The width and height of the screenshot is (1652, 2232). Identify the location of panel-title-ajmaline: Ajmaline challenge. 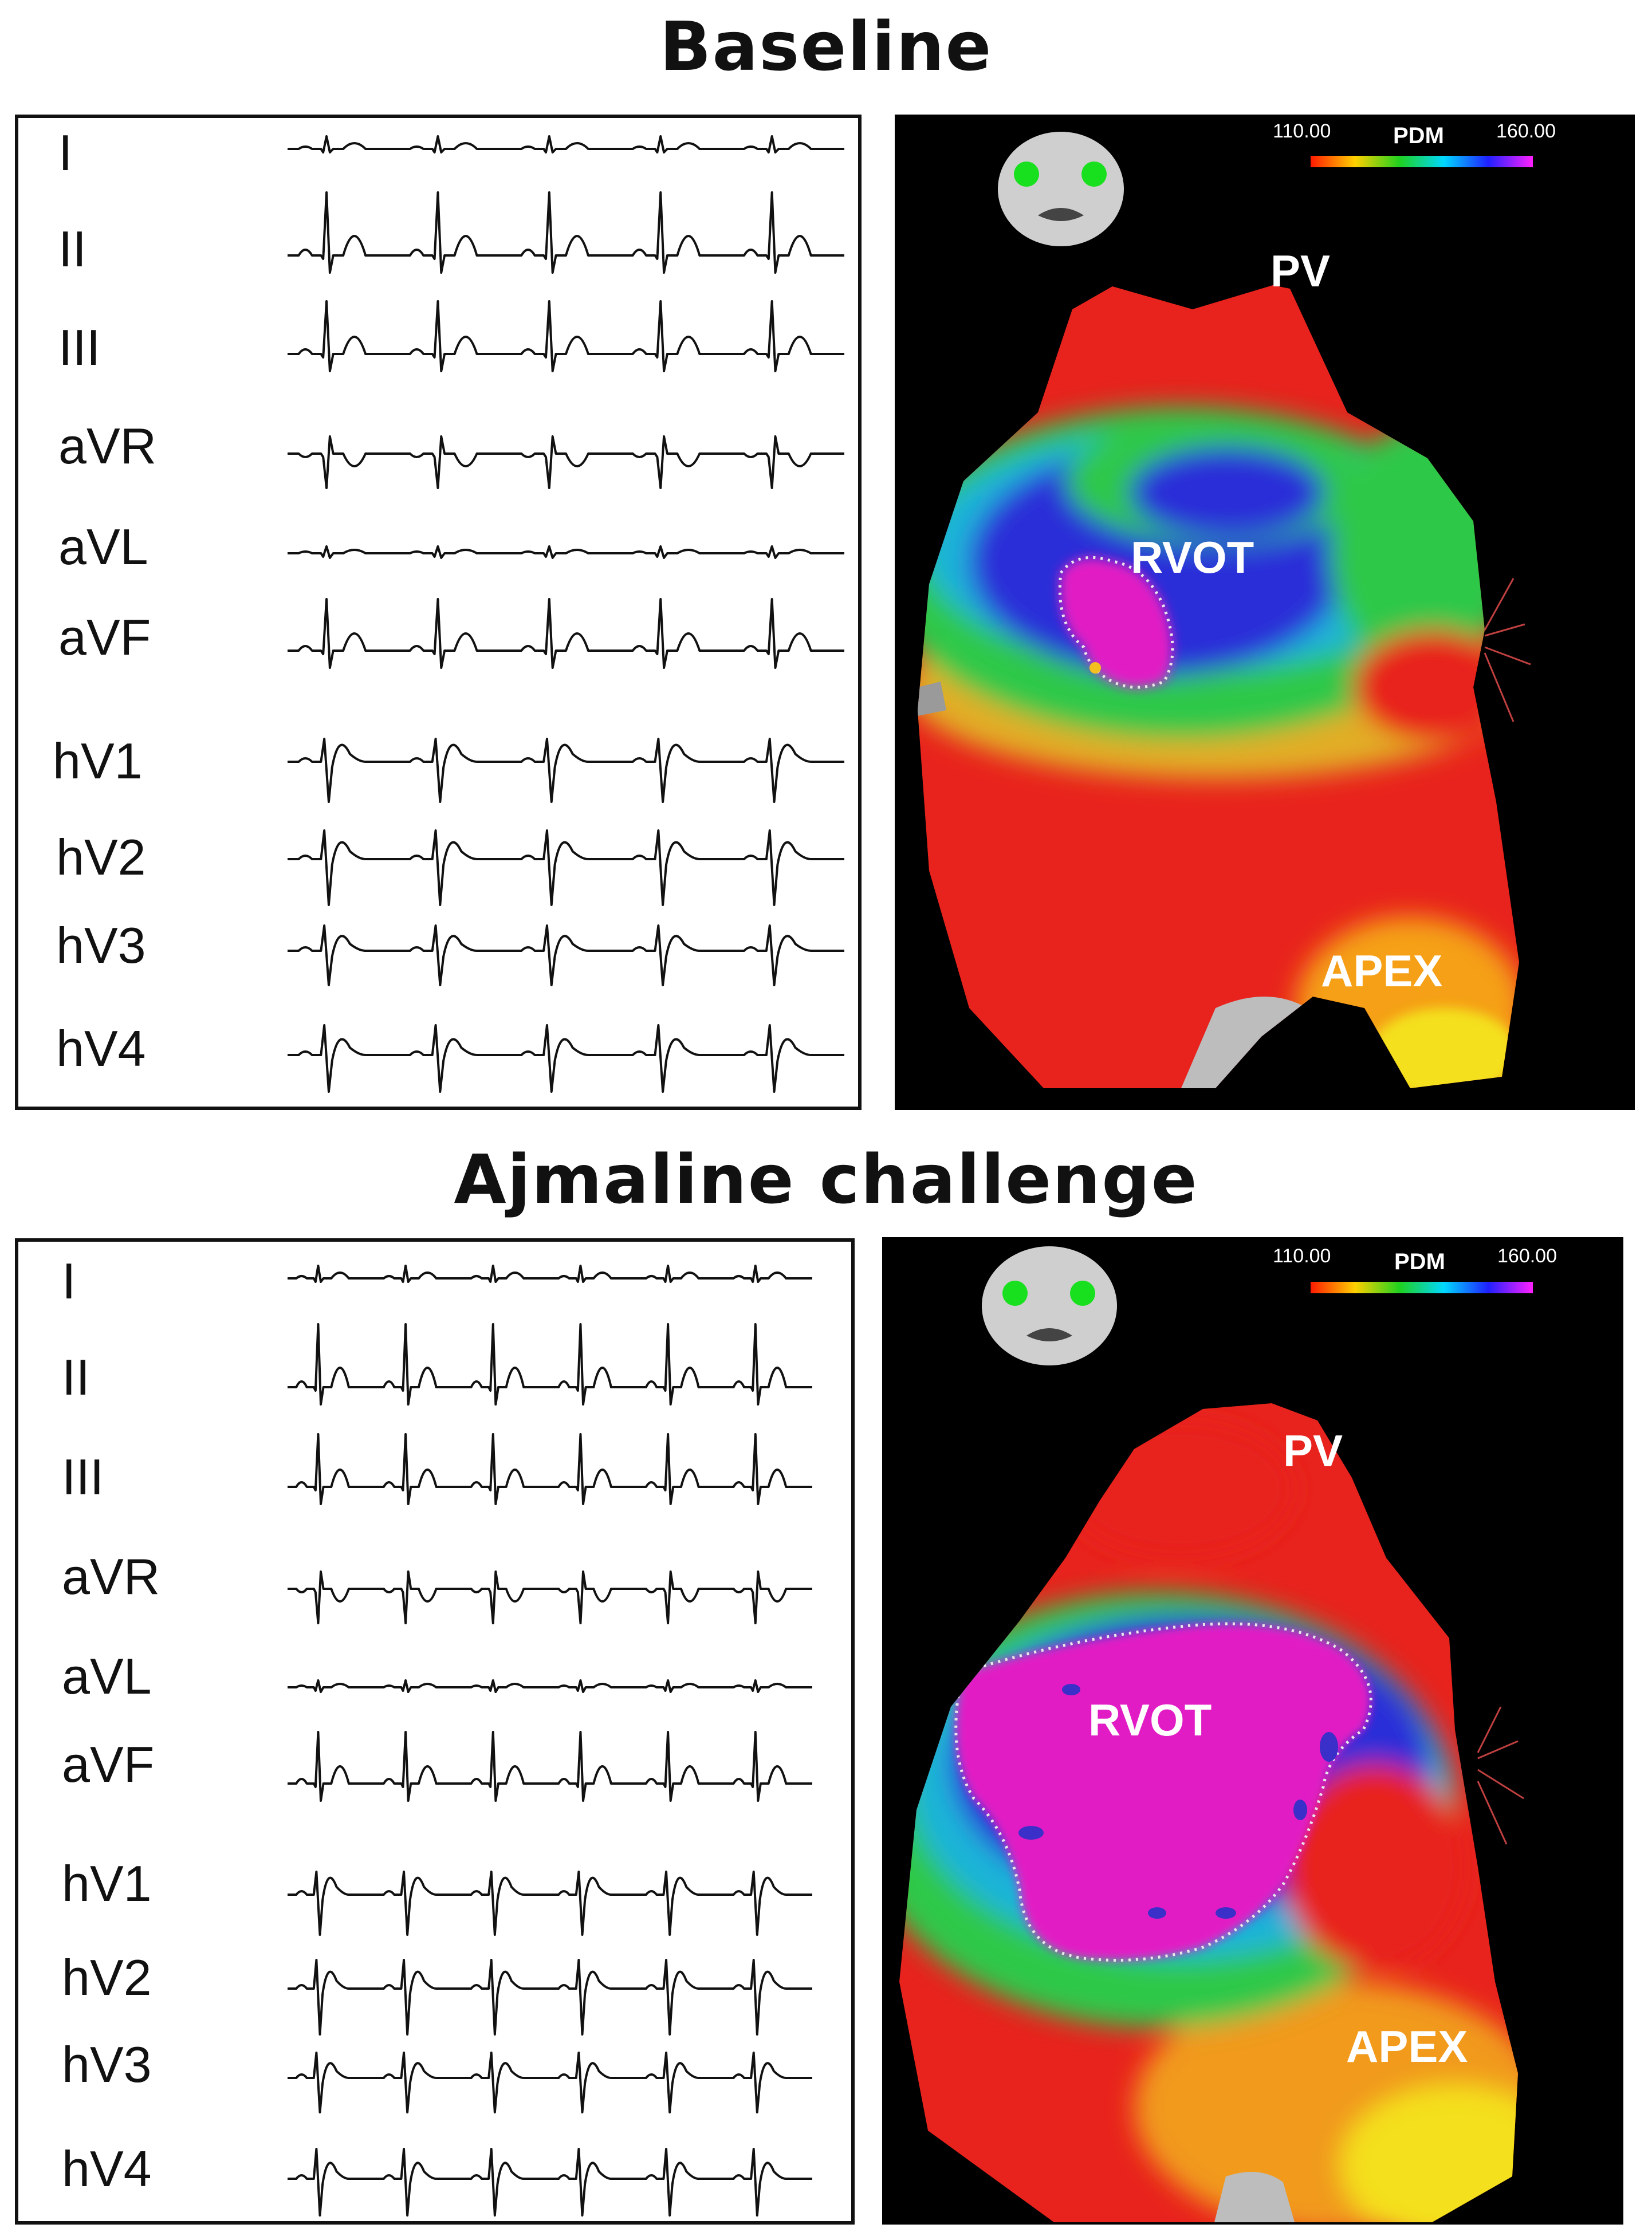
(826, 1179).